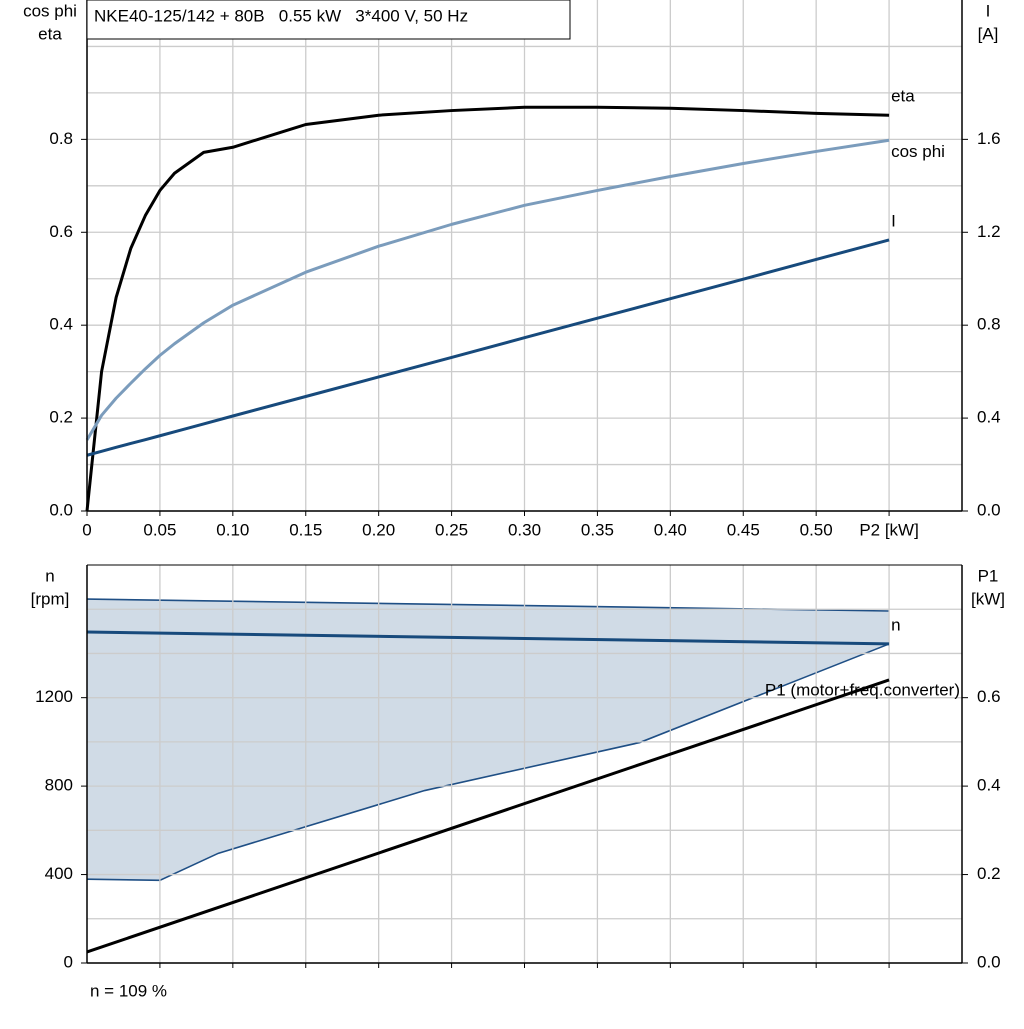 The height and width of the screenshot is (1029, 1024). Describe the element at coordinates (61, 417) in the screenshot. I see `y-tick-label: 0.2` at that location.